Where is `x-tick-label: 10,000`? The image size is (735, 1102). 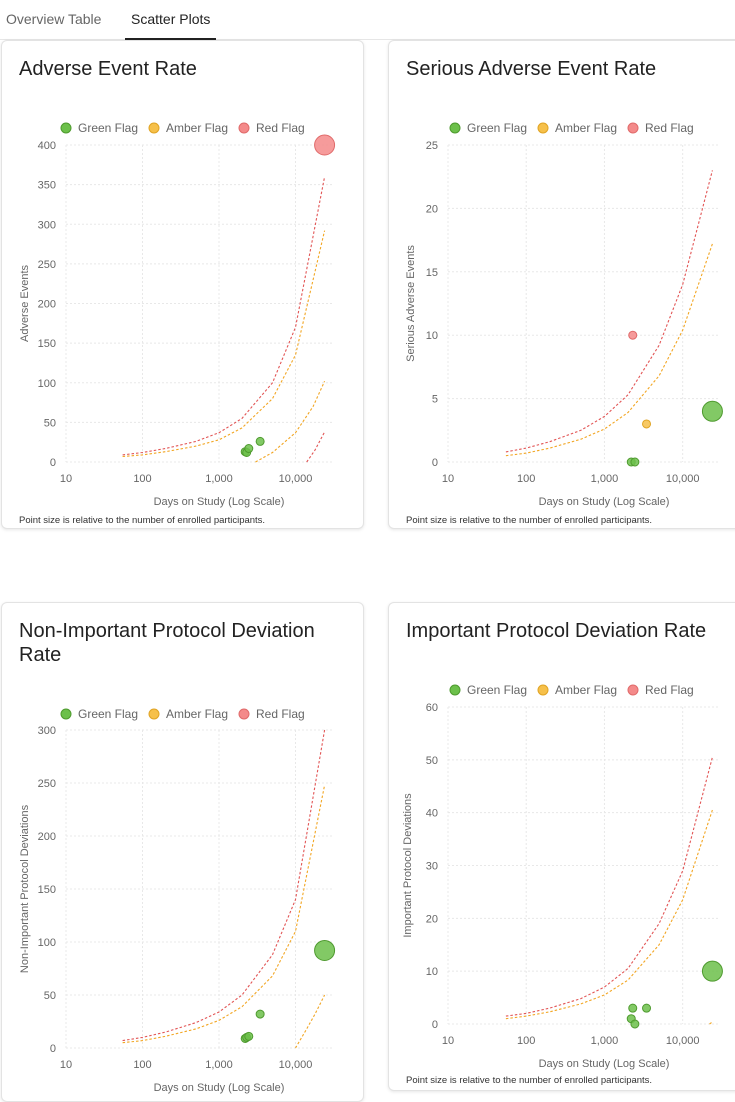 x-tick-label: 10,000 is located at coordinates (296, 479).